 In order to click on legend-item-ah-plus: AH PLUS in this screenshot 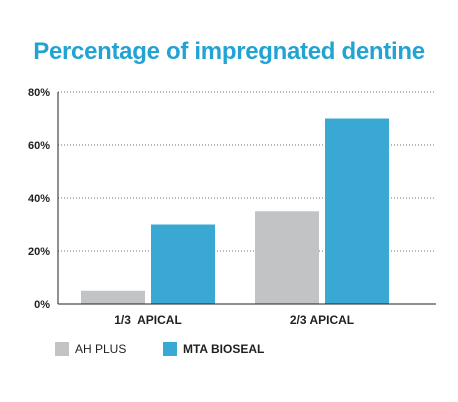, I will do `click(90, 349)`.